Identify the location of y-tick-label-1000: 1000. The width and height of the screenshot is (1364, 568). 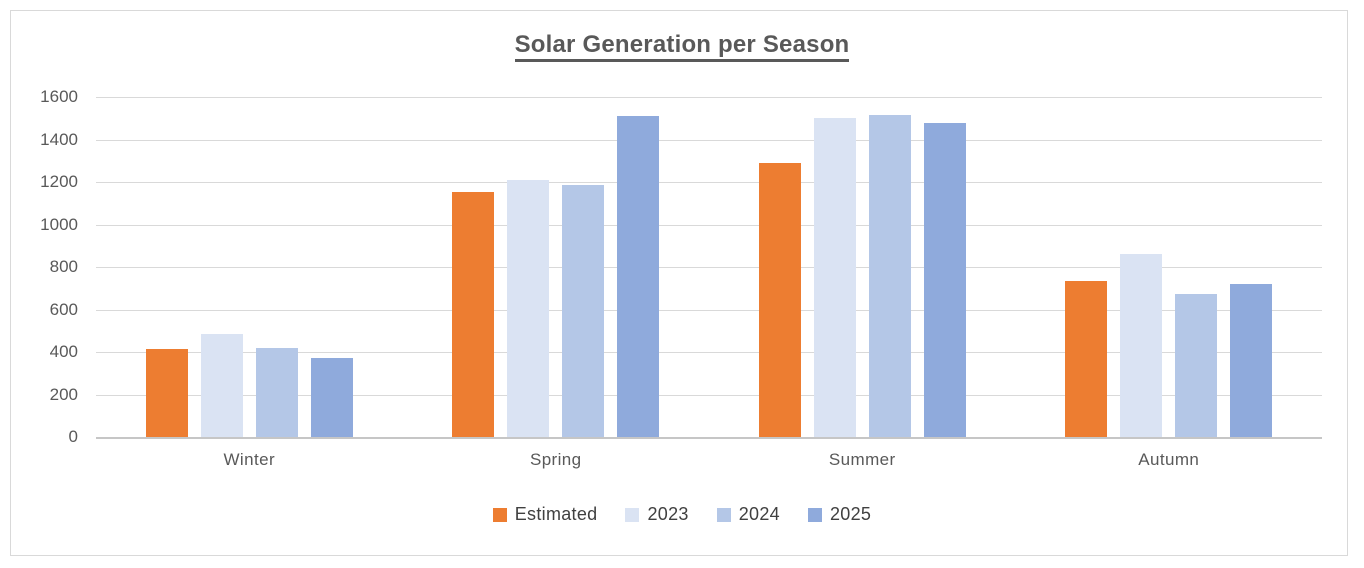
(59, 224).